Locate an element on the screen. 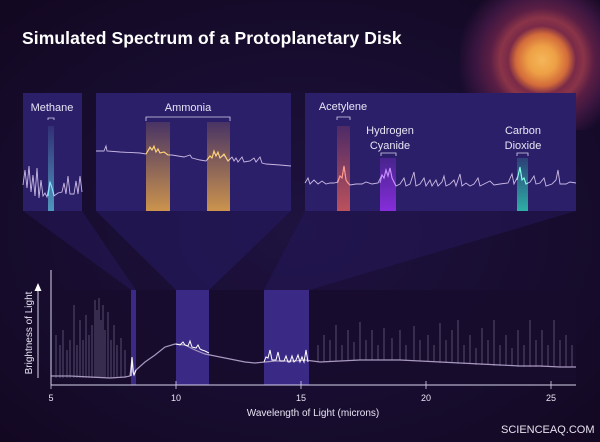 The width and height of the screenshot is (600, 442). watermark: SCIENCEAQ.COM is located at coordinates (548, 430).